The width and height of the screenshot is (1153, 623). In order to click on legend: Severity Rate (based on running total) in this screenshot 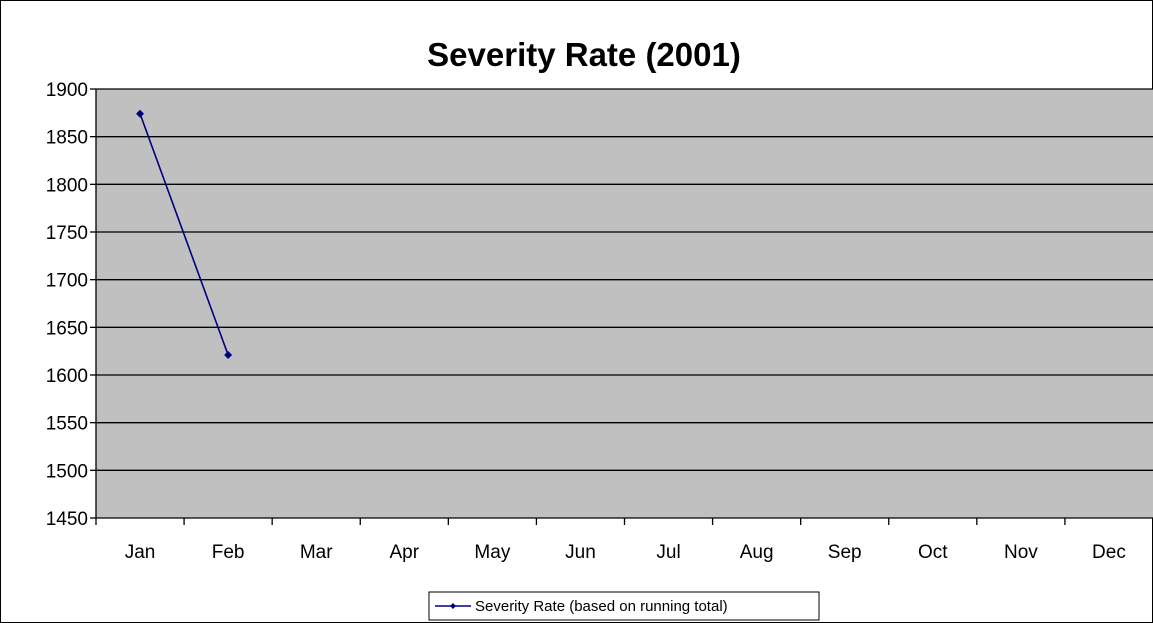, I will do `click(624, 606)`.